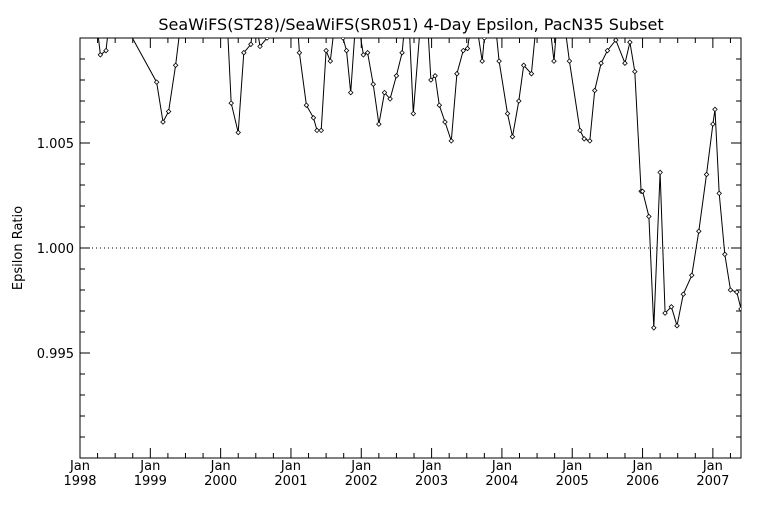  Describe the element at coordinates (361, 481) in the screenshot. I see `x-tick-label-year: 2002` at that location.